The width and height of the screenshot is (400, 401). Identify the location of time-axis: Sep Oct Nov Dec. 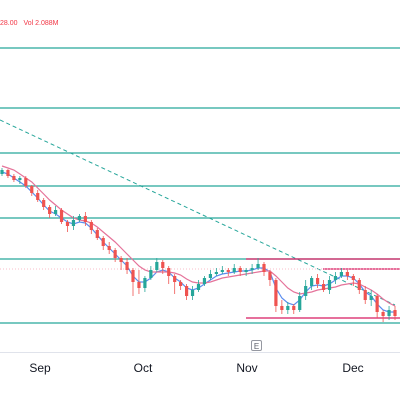
(200, 376).